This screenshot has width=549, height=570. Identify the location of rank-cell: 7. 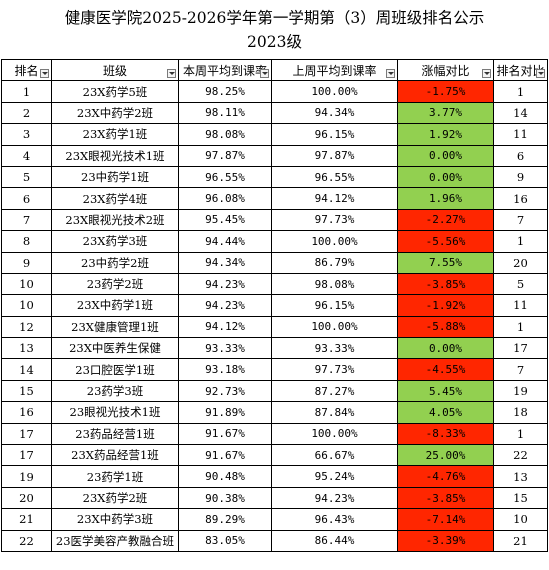
(26, 220).